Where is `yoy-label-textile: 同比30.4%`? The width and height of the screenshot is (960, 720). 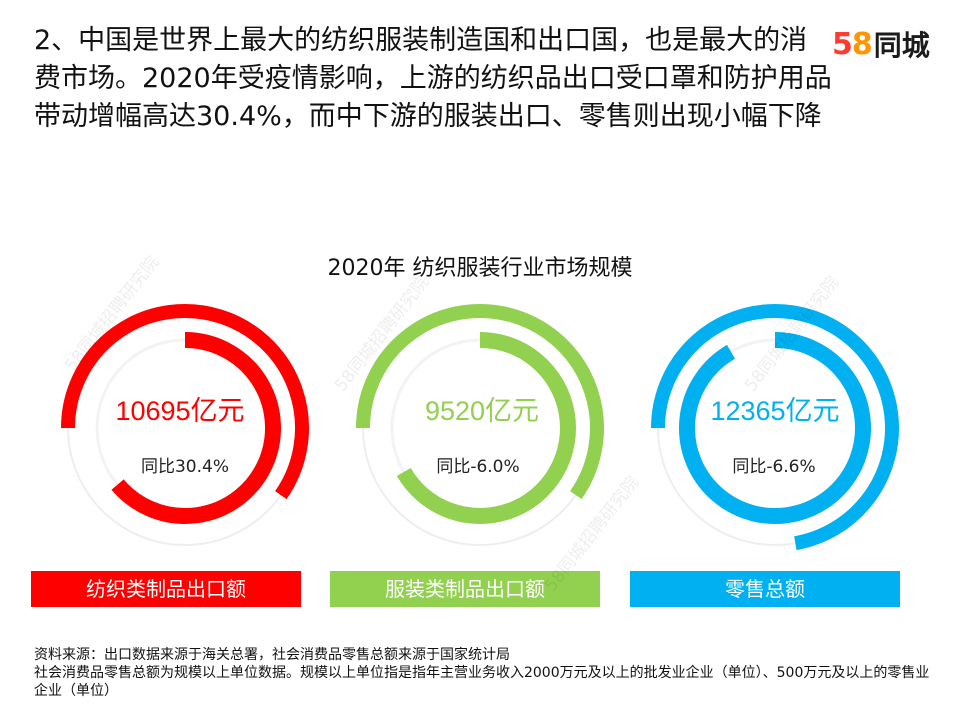 yoy-label-textile: 同比30.4% is located at coordinates (184, 467).